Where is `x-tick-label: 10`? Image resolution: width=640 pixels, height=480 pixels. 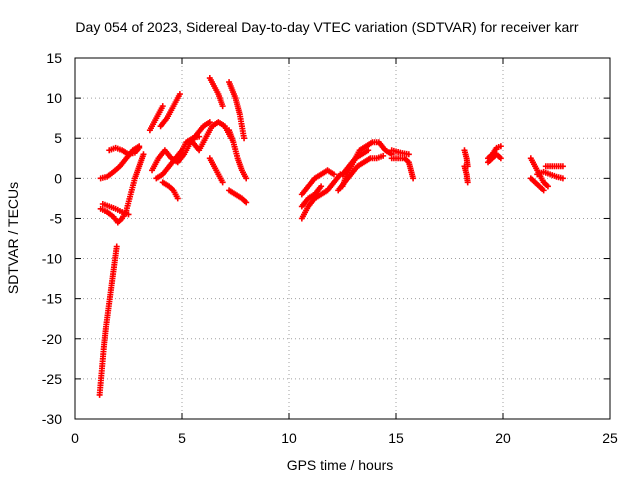
x-tick-label: 10 is located at coordinates (289, 438).